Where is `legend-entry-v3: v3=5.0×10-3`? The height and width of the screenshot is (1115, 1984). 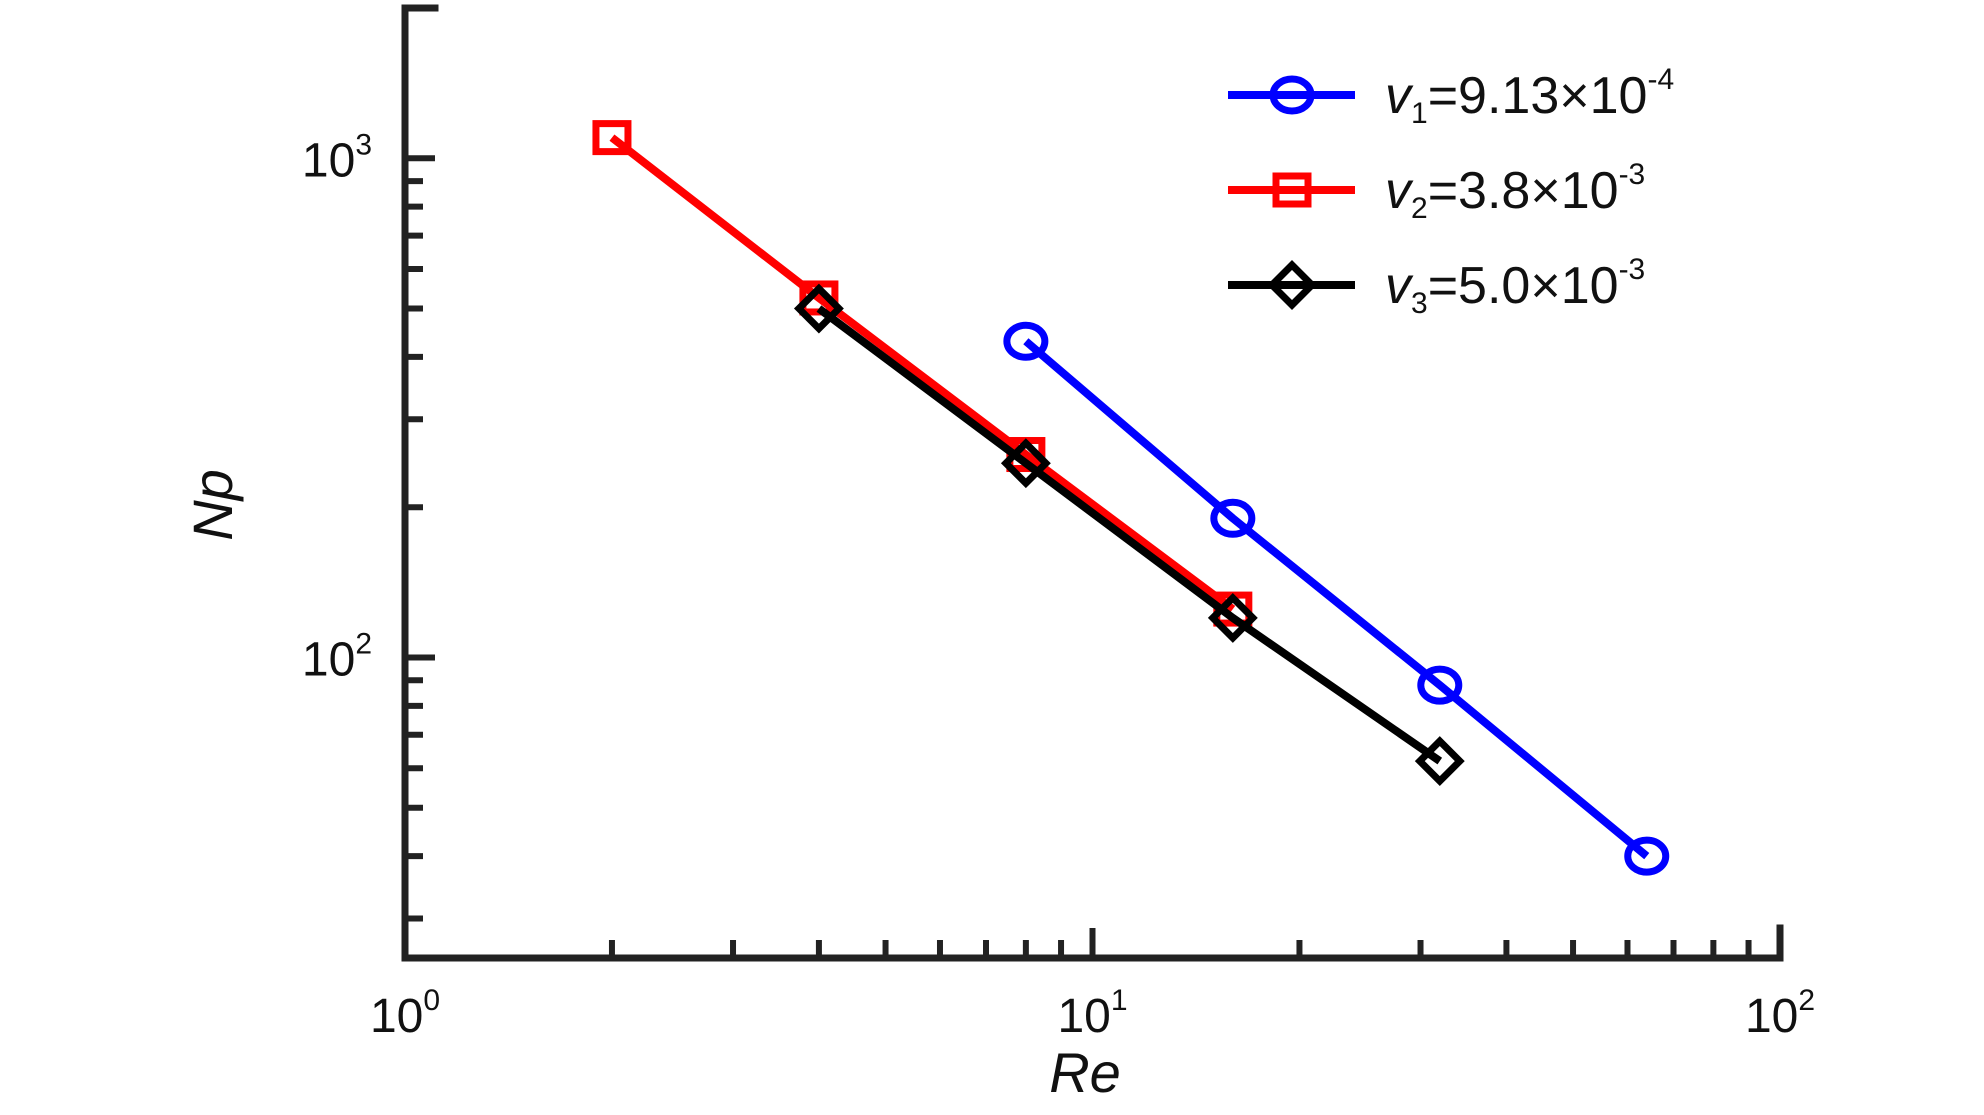
legend-entry-v3: v3=5.0×10-3 is located at coordinates (1436, 286).